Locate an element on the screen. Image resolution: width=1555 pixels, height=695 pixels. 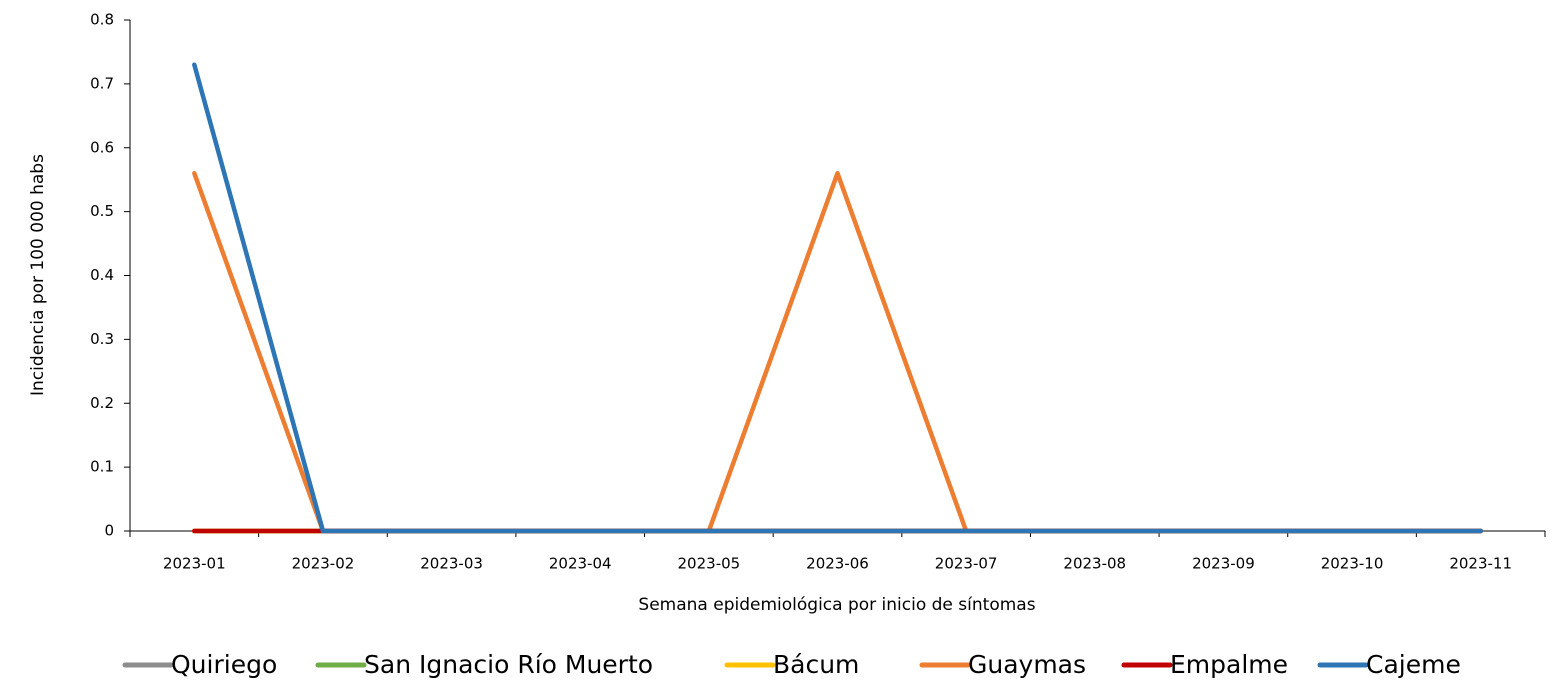
y-axis-title: Incidencia por 100 000 habs is located at coordinates (38, 275).